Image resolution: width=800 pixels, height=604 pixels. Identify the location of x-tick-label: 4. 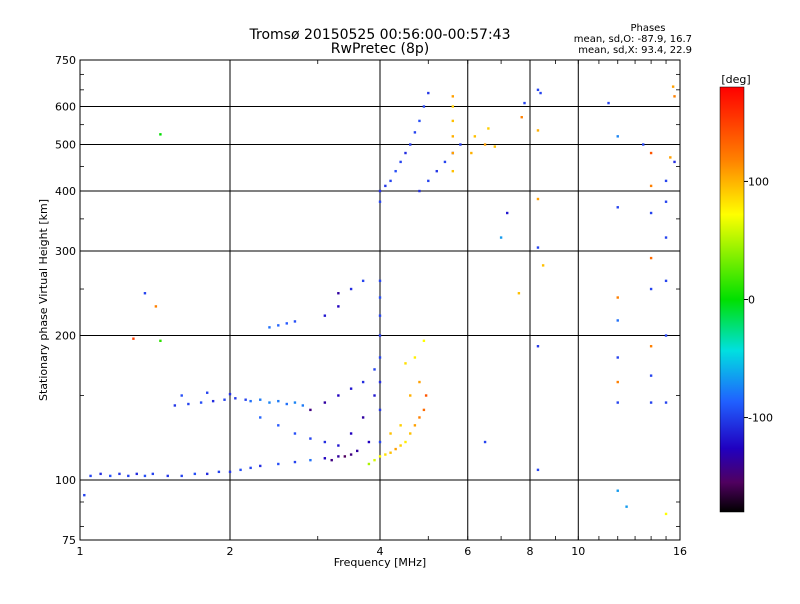
(380, 551).